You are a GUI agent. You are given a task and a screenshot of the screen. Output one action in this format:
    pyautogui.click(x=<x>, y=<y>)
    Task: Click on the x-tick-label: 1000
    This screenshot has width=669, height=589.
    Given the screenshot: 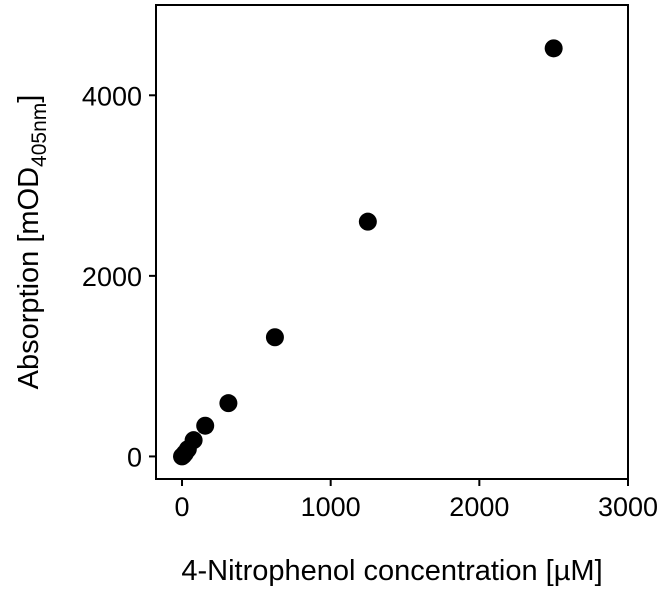 What is the action you would take?
    pyautogui.click(x=331, y=507)
    